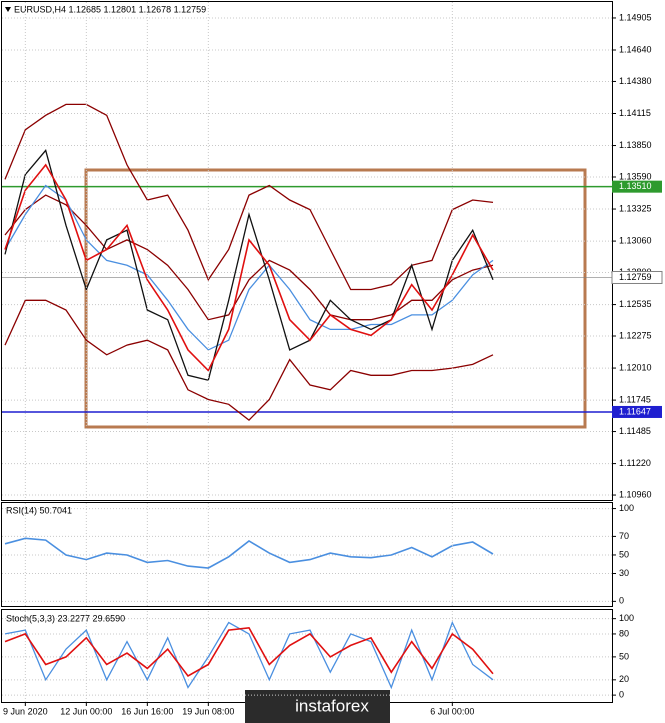 The height and width of the screenshot is (723, 665). Describe the element at coordinates (635, 304) in the screenshot. I see `y-tick-label: 1.12535` at that location.